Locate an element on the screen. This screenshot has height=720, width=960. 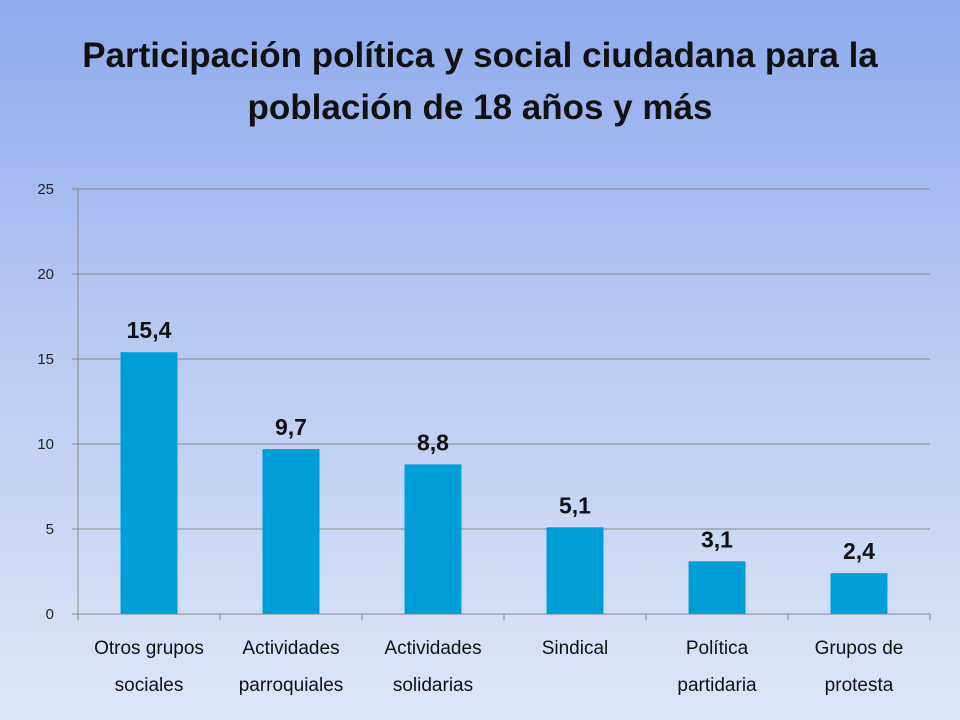
data-label: 2,4 is located at coordinates (859, 551).